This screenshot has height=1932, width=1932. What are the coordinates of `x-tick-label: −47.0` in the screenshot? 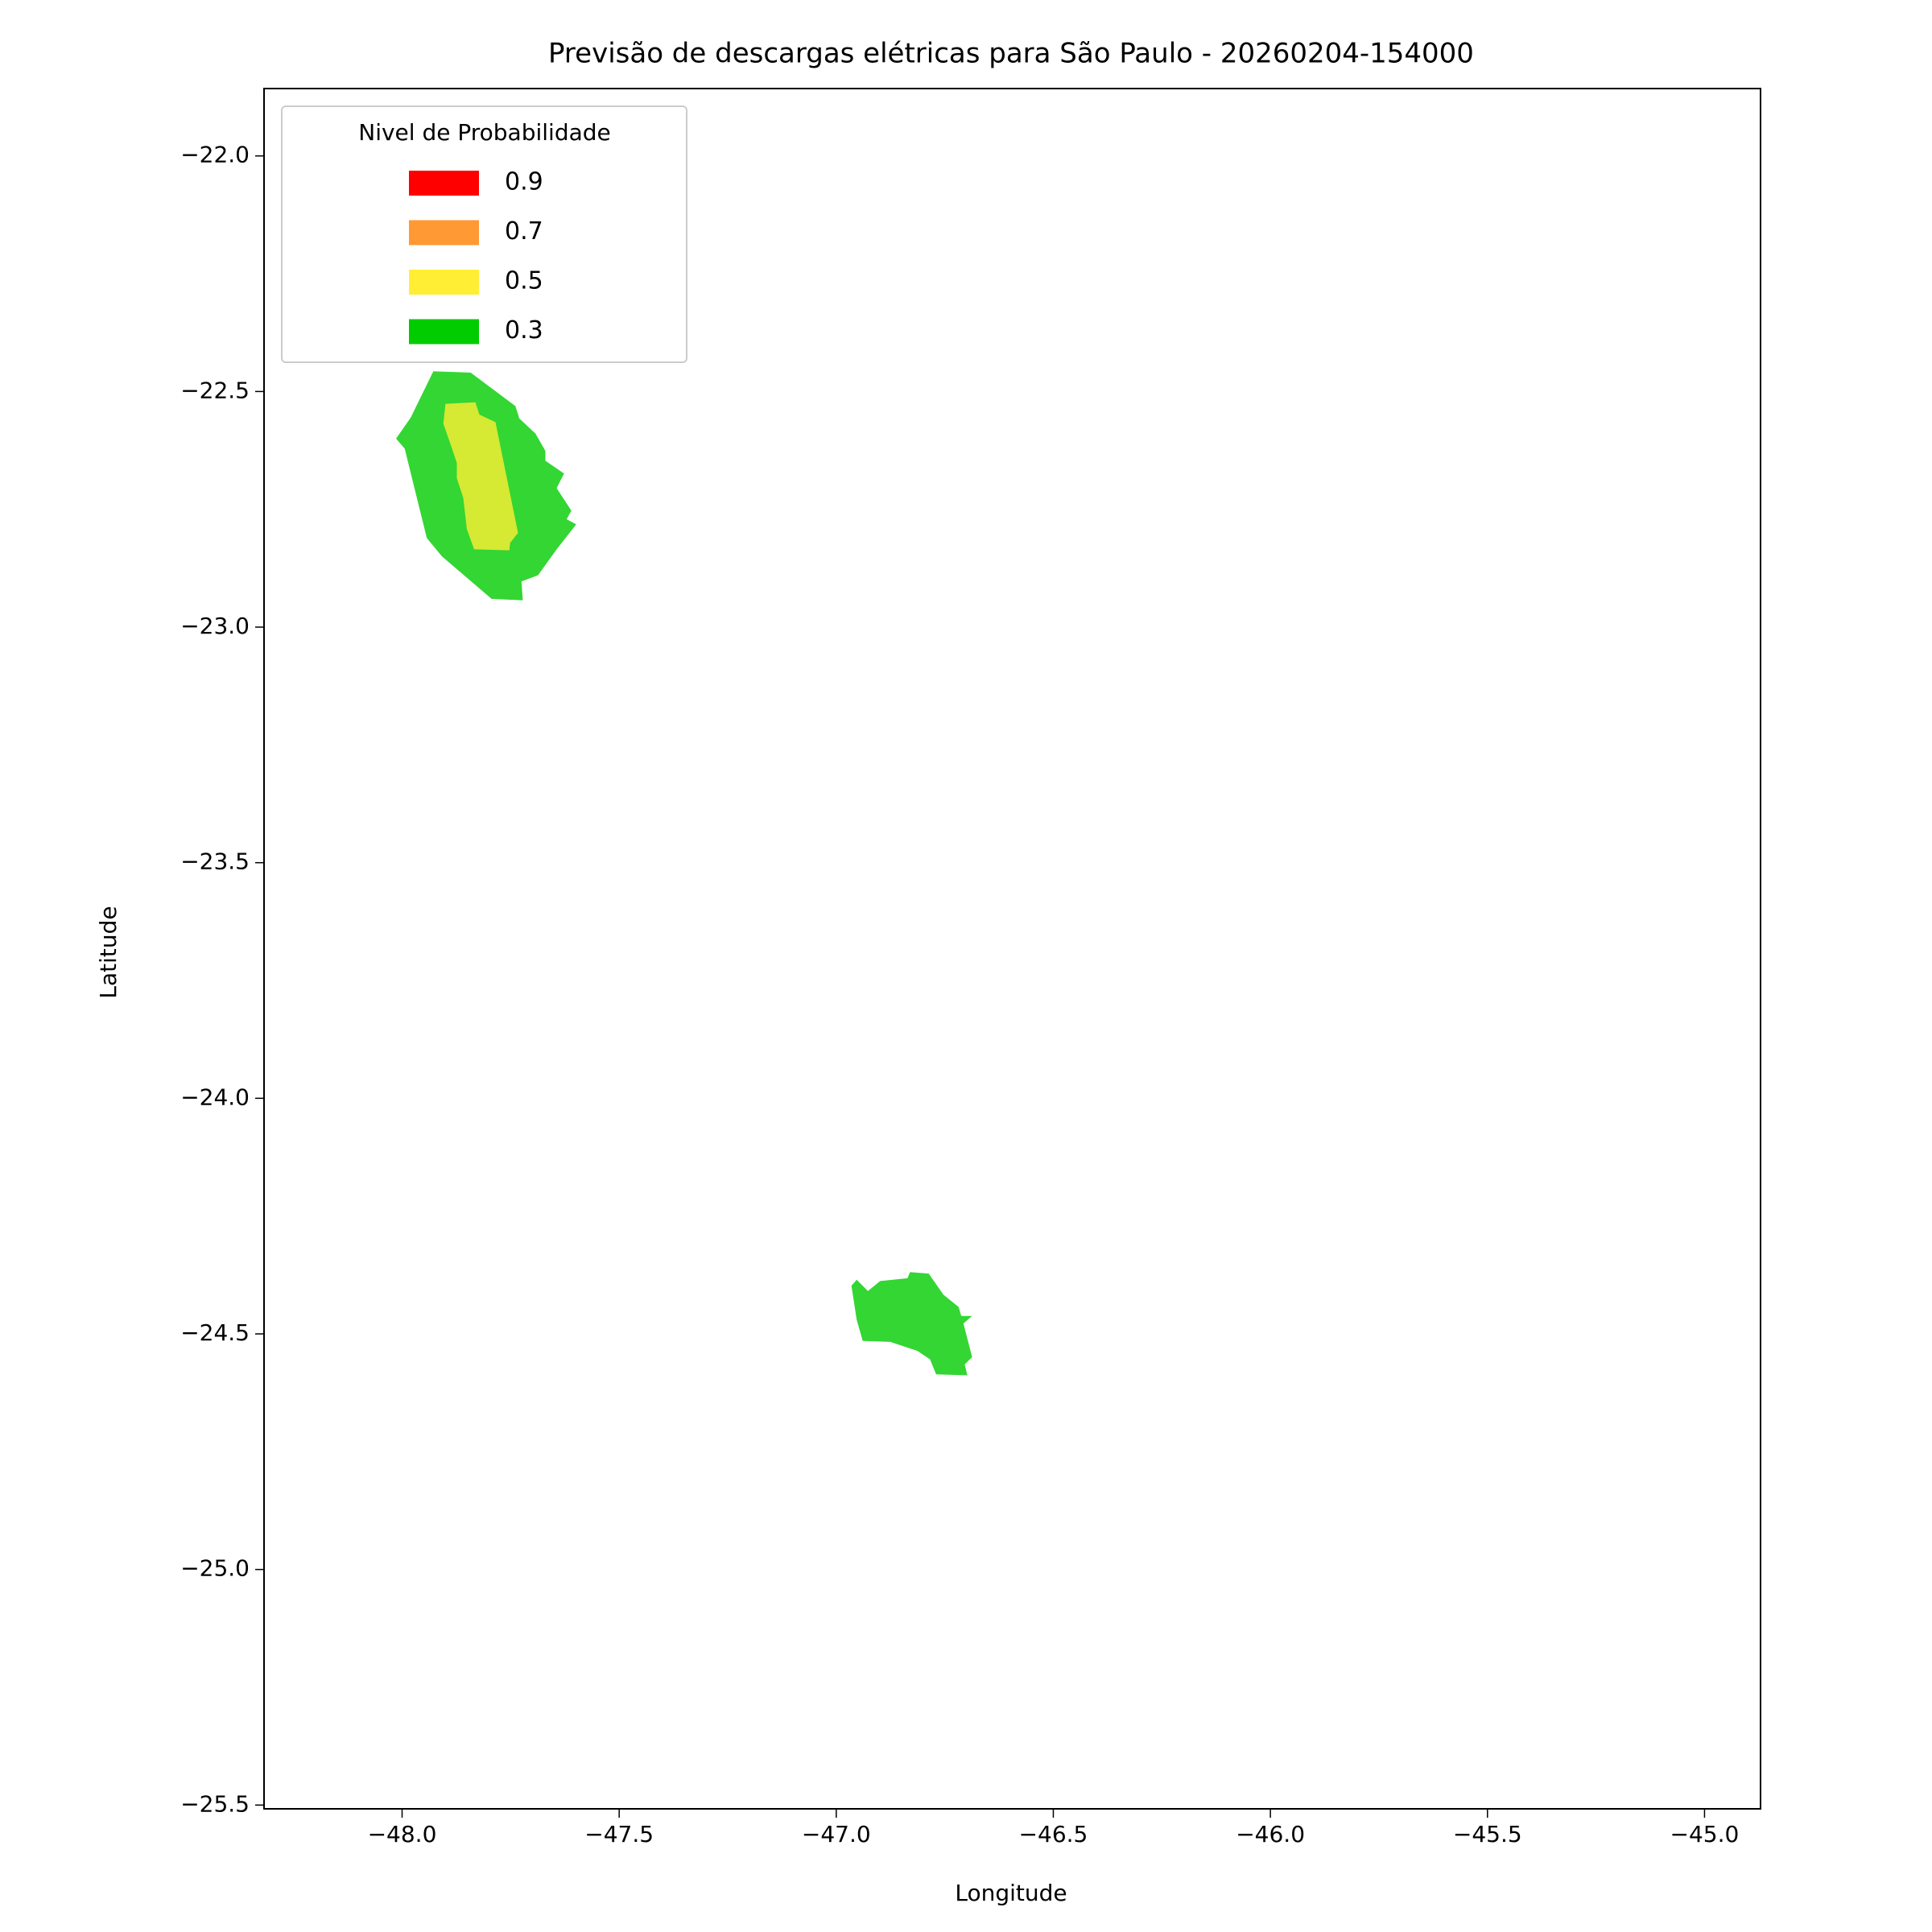 It's located at (836, 1834).